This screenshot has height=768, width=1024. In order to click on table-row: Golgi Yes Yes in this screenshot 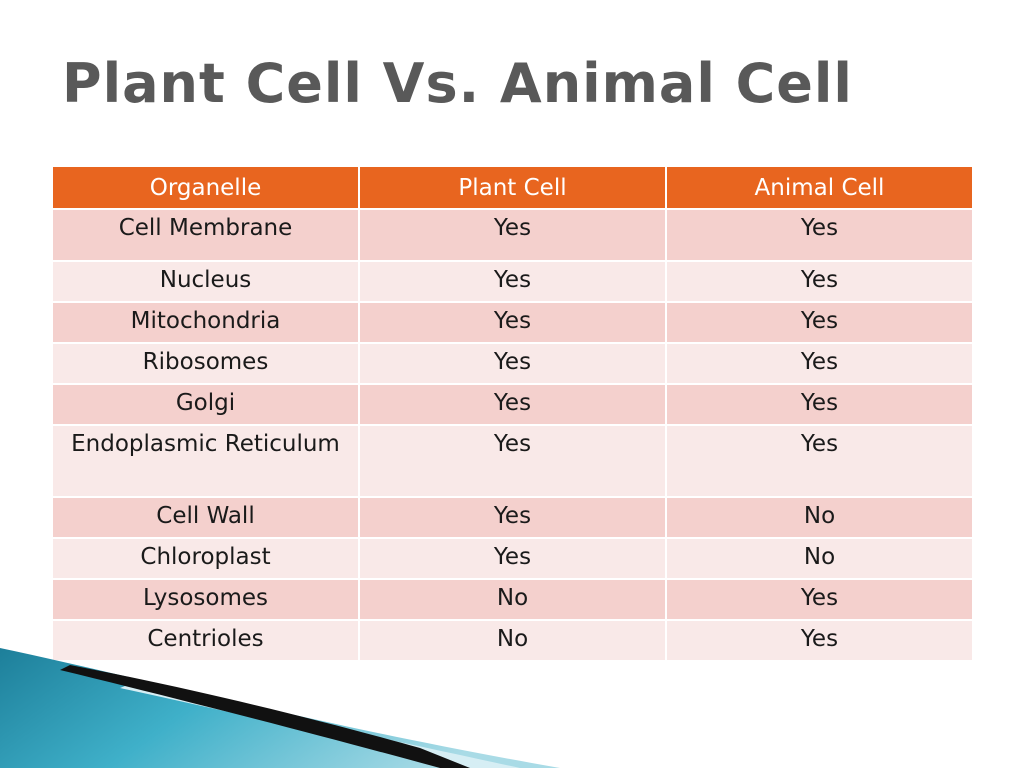, I will do `click(512, 404)`.